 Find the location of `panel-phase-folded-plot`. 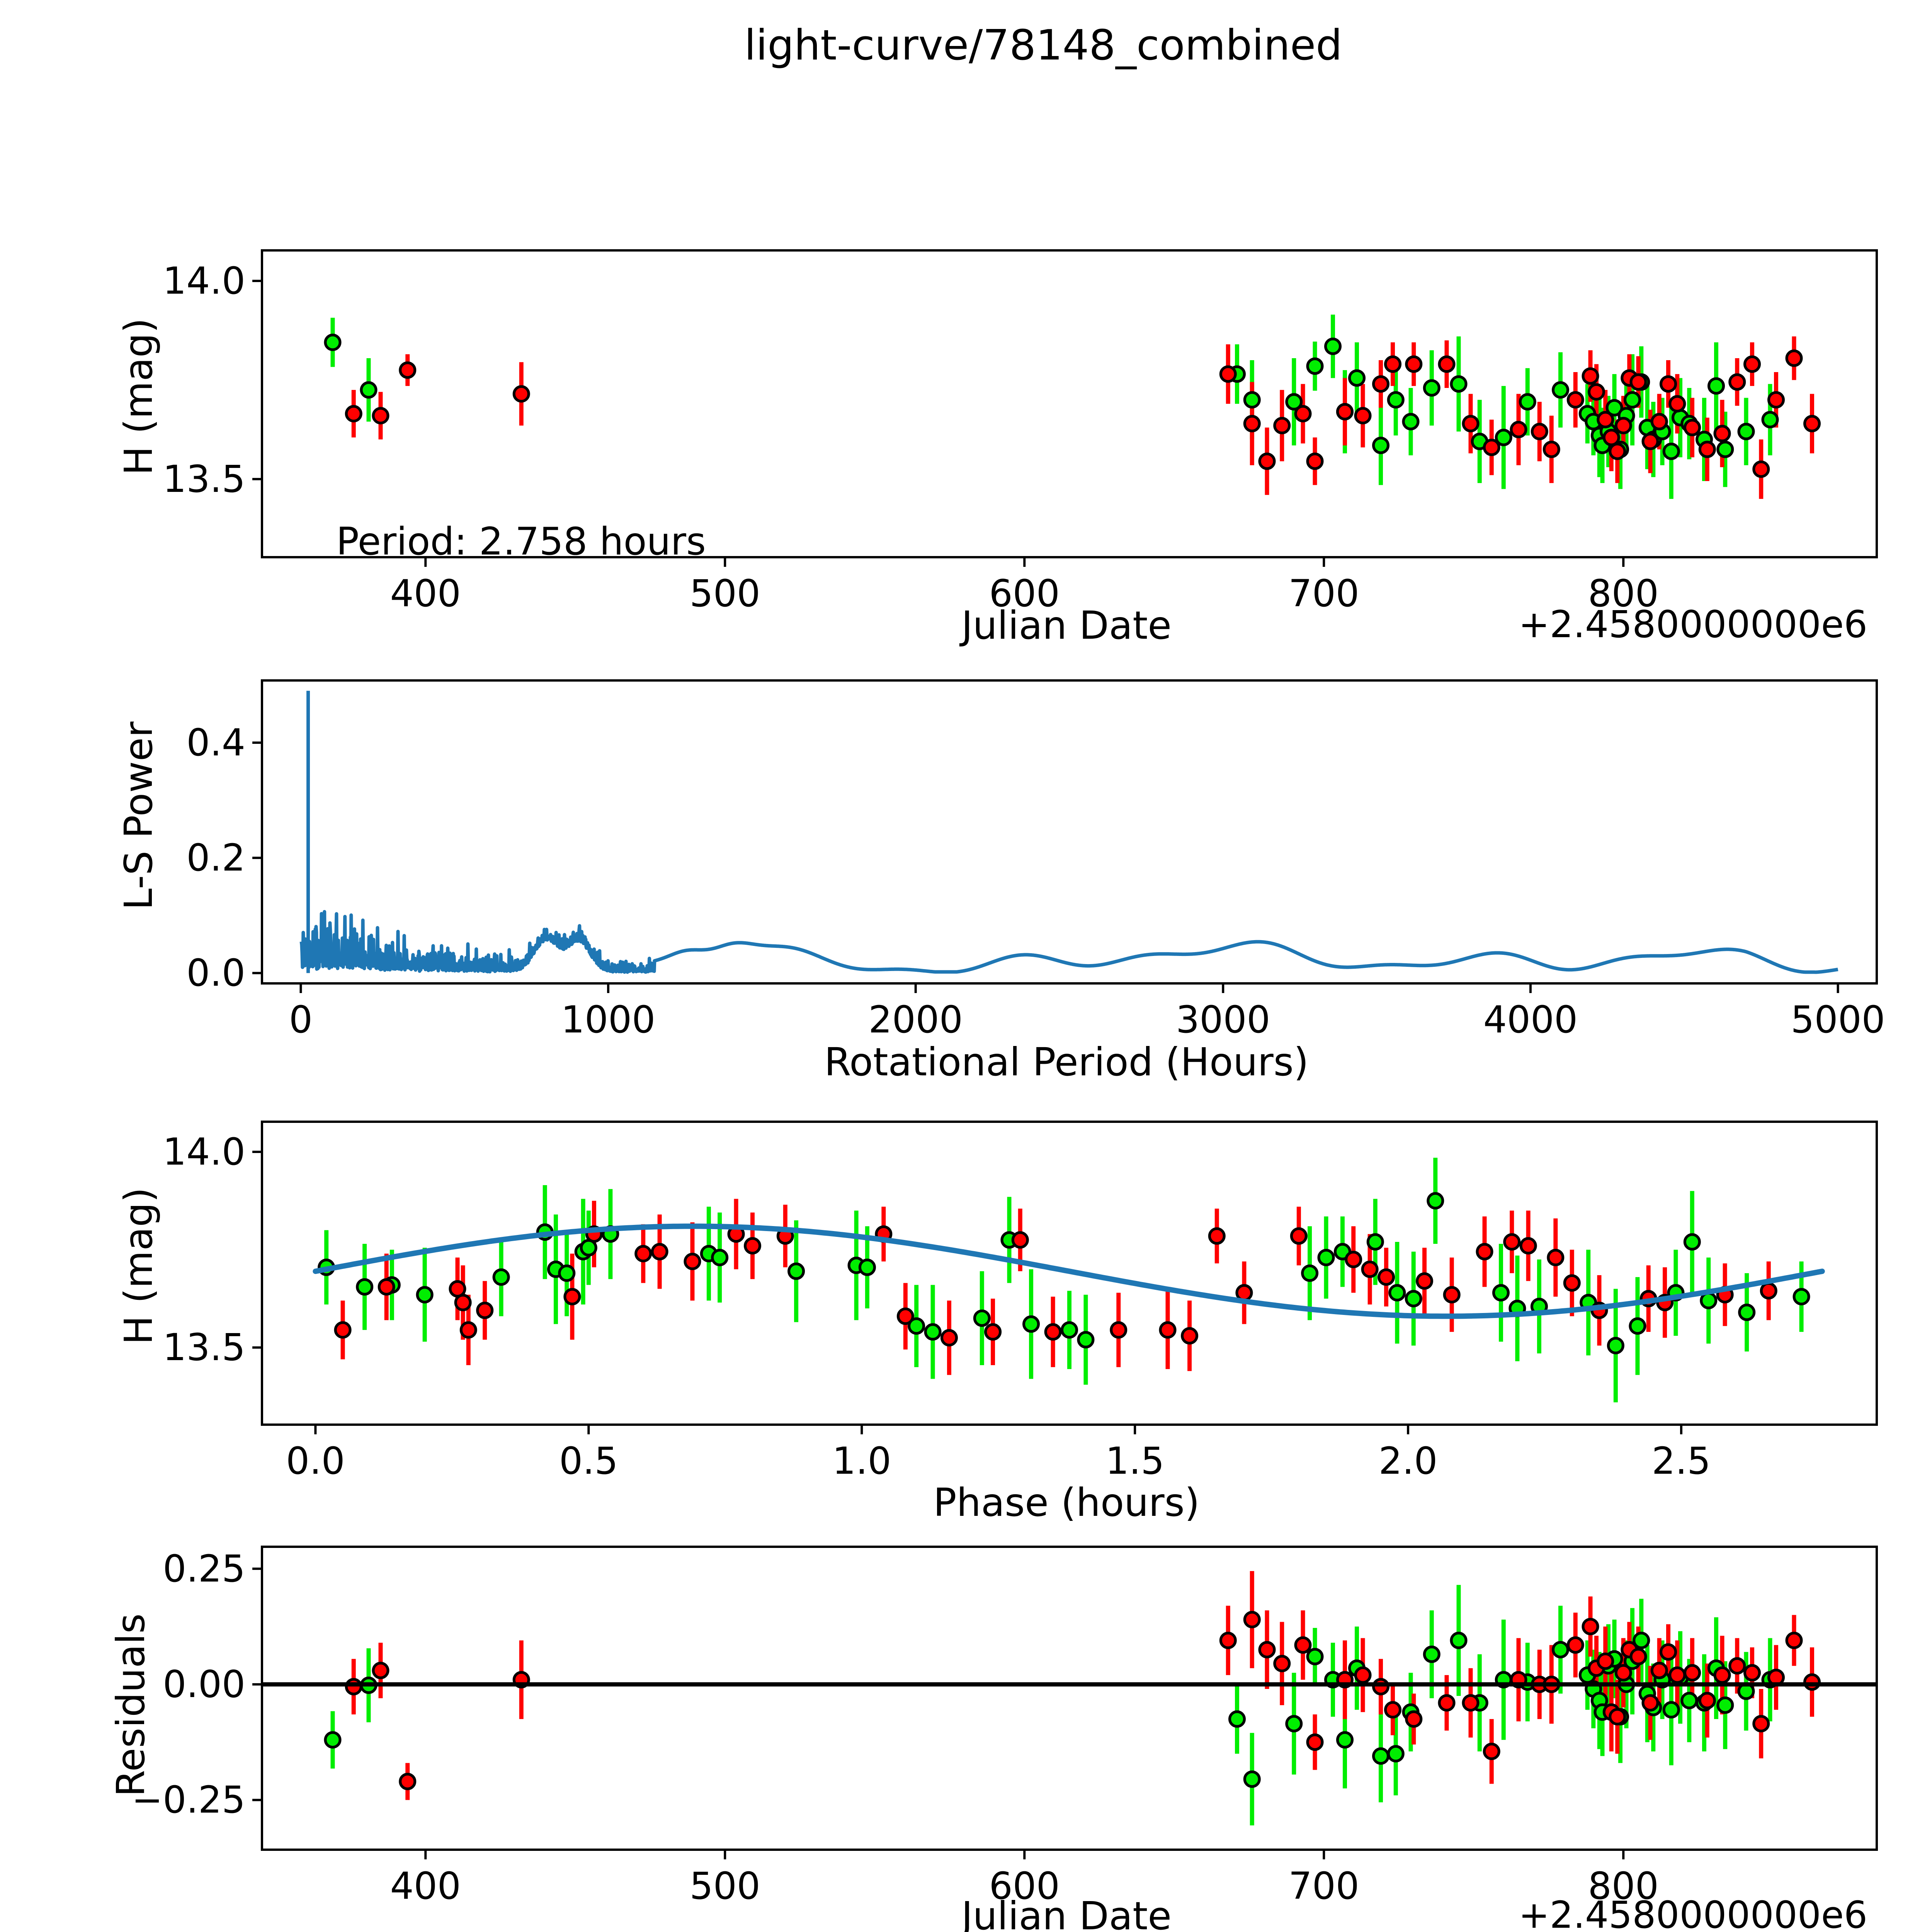

panel-phase-folded-plot is located at coordinates (1038, 1292).